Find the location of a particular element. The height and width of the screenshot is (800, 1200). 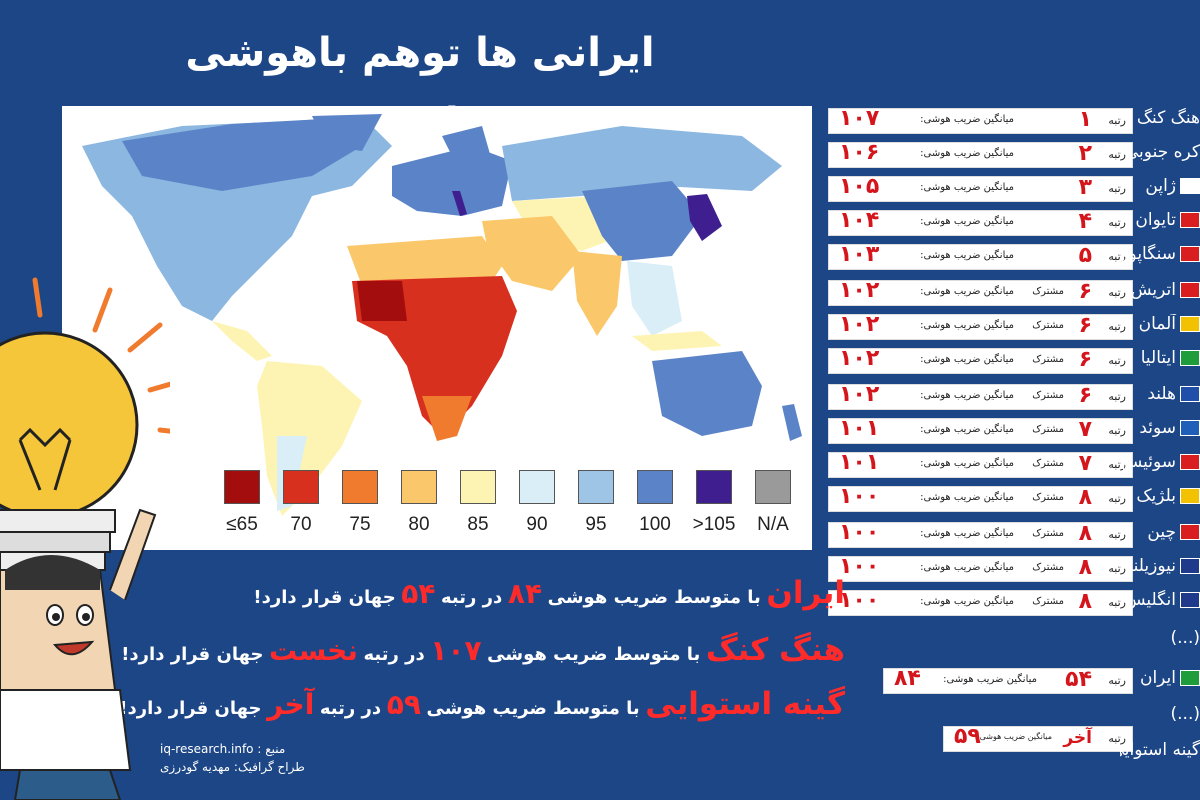

rank-row: رتبه ۳ میانگین ضریب هوشی: ۱۰۵ is located at coordinates (980, 188).